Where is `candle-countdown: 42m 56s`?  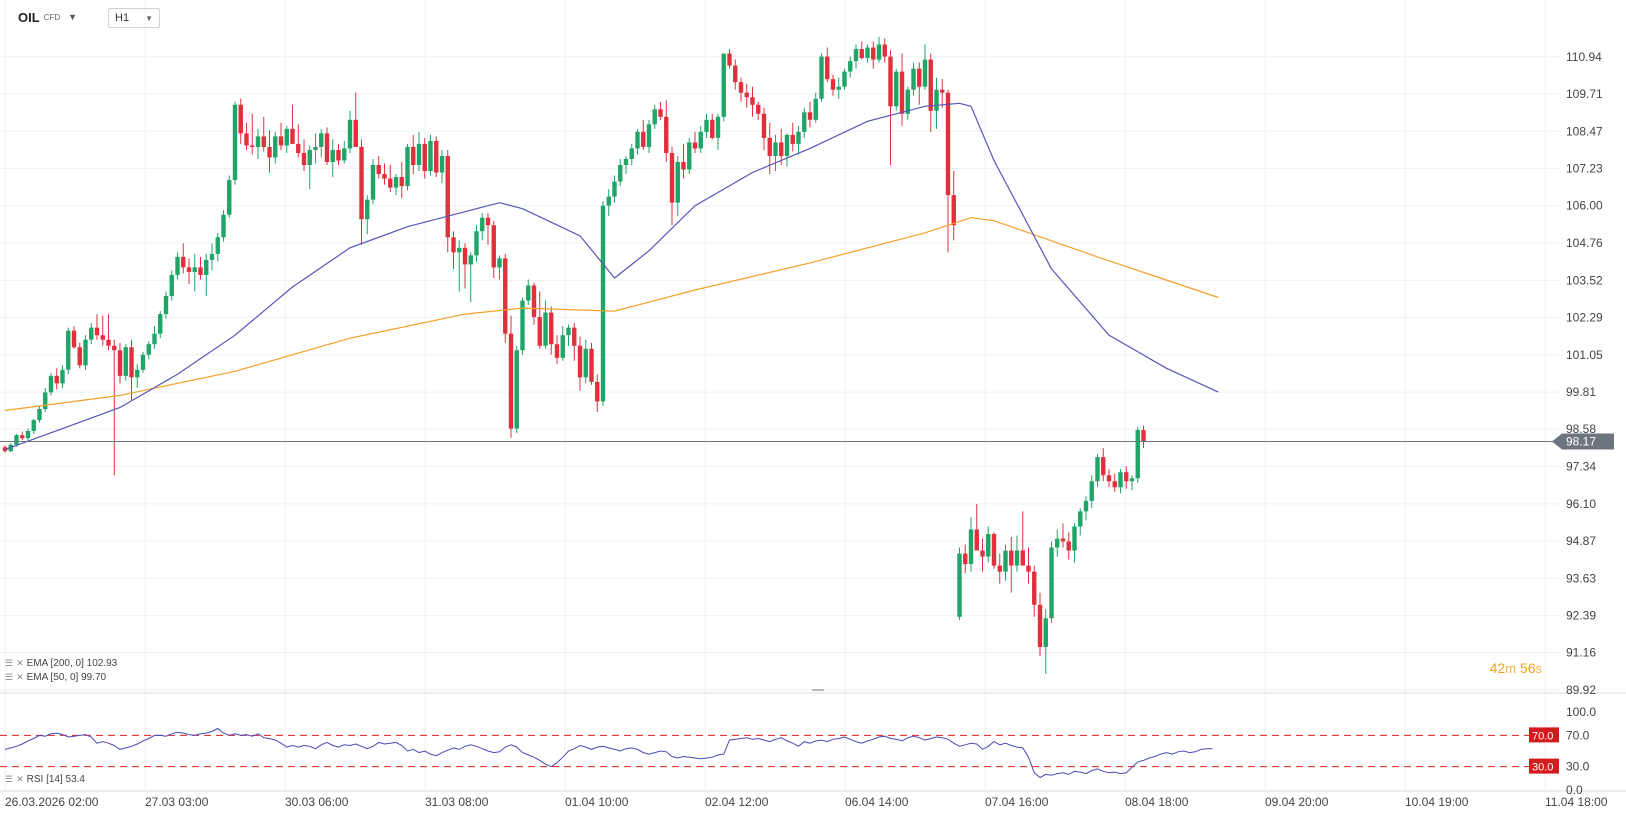
candle-countdown: 42m 56s is located at coordinates (1516, 668).